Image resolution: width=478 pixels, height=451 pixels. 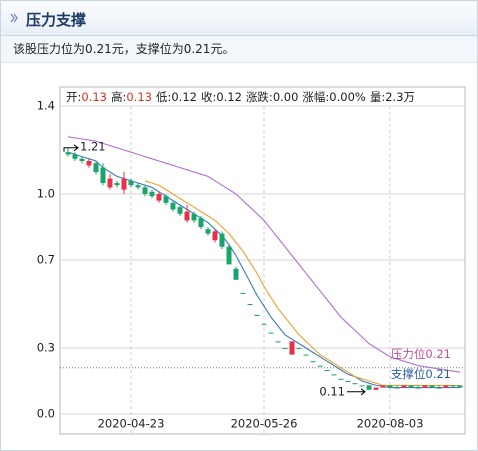 I want to click on info-label: 涨幅:, so click(x=315, y=97).